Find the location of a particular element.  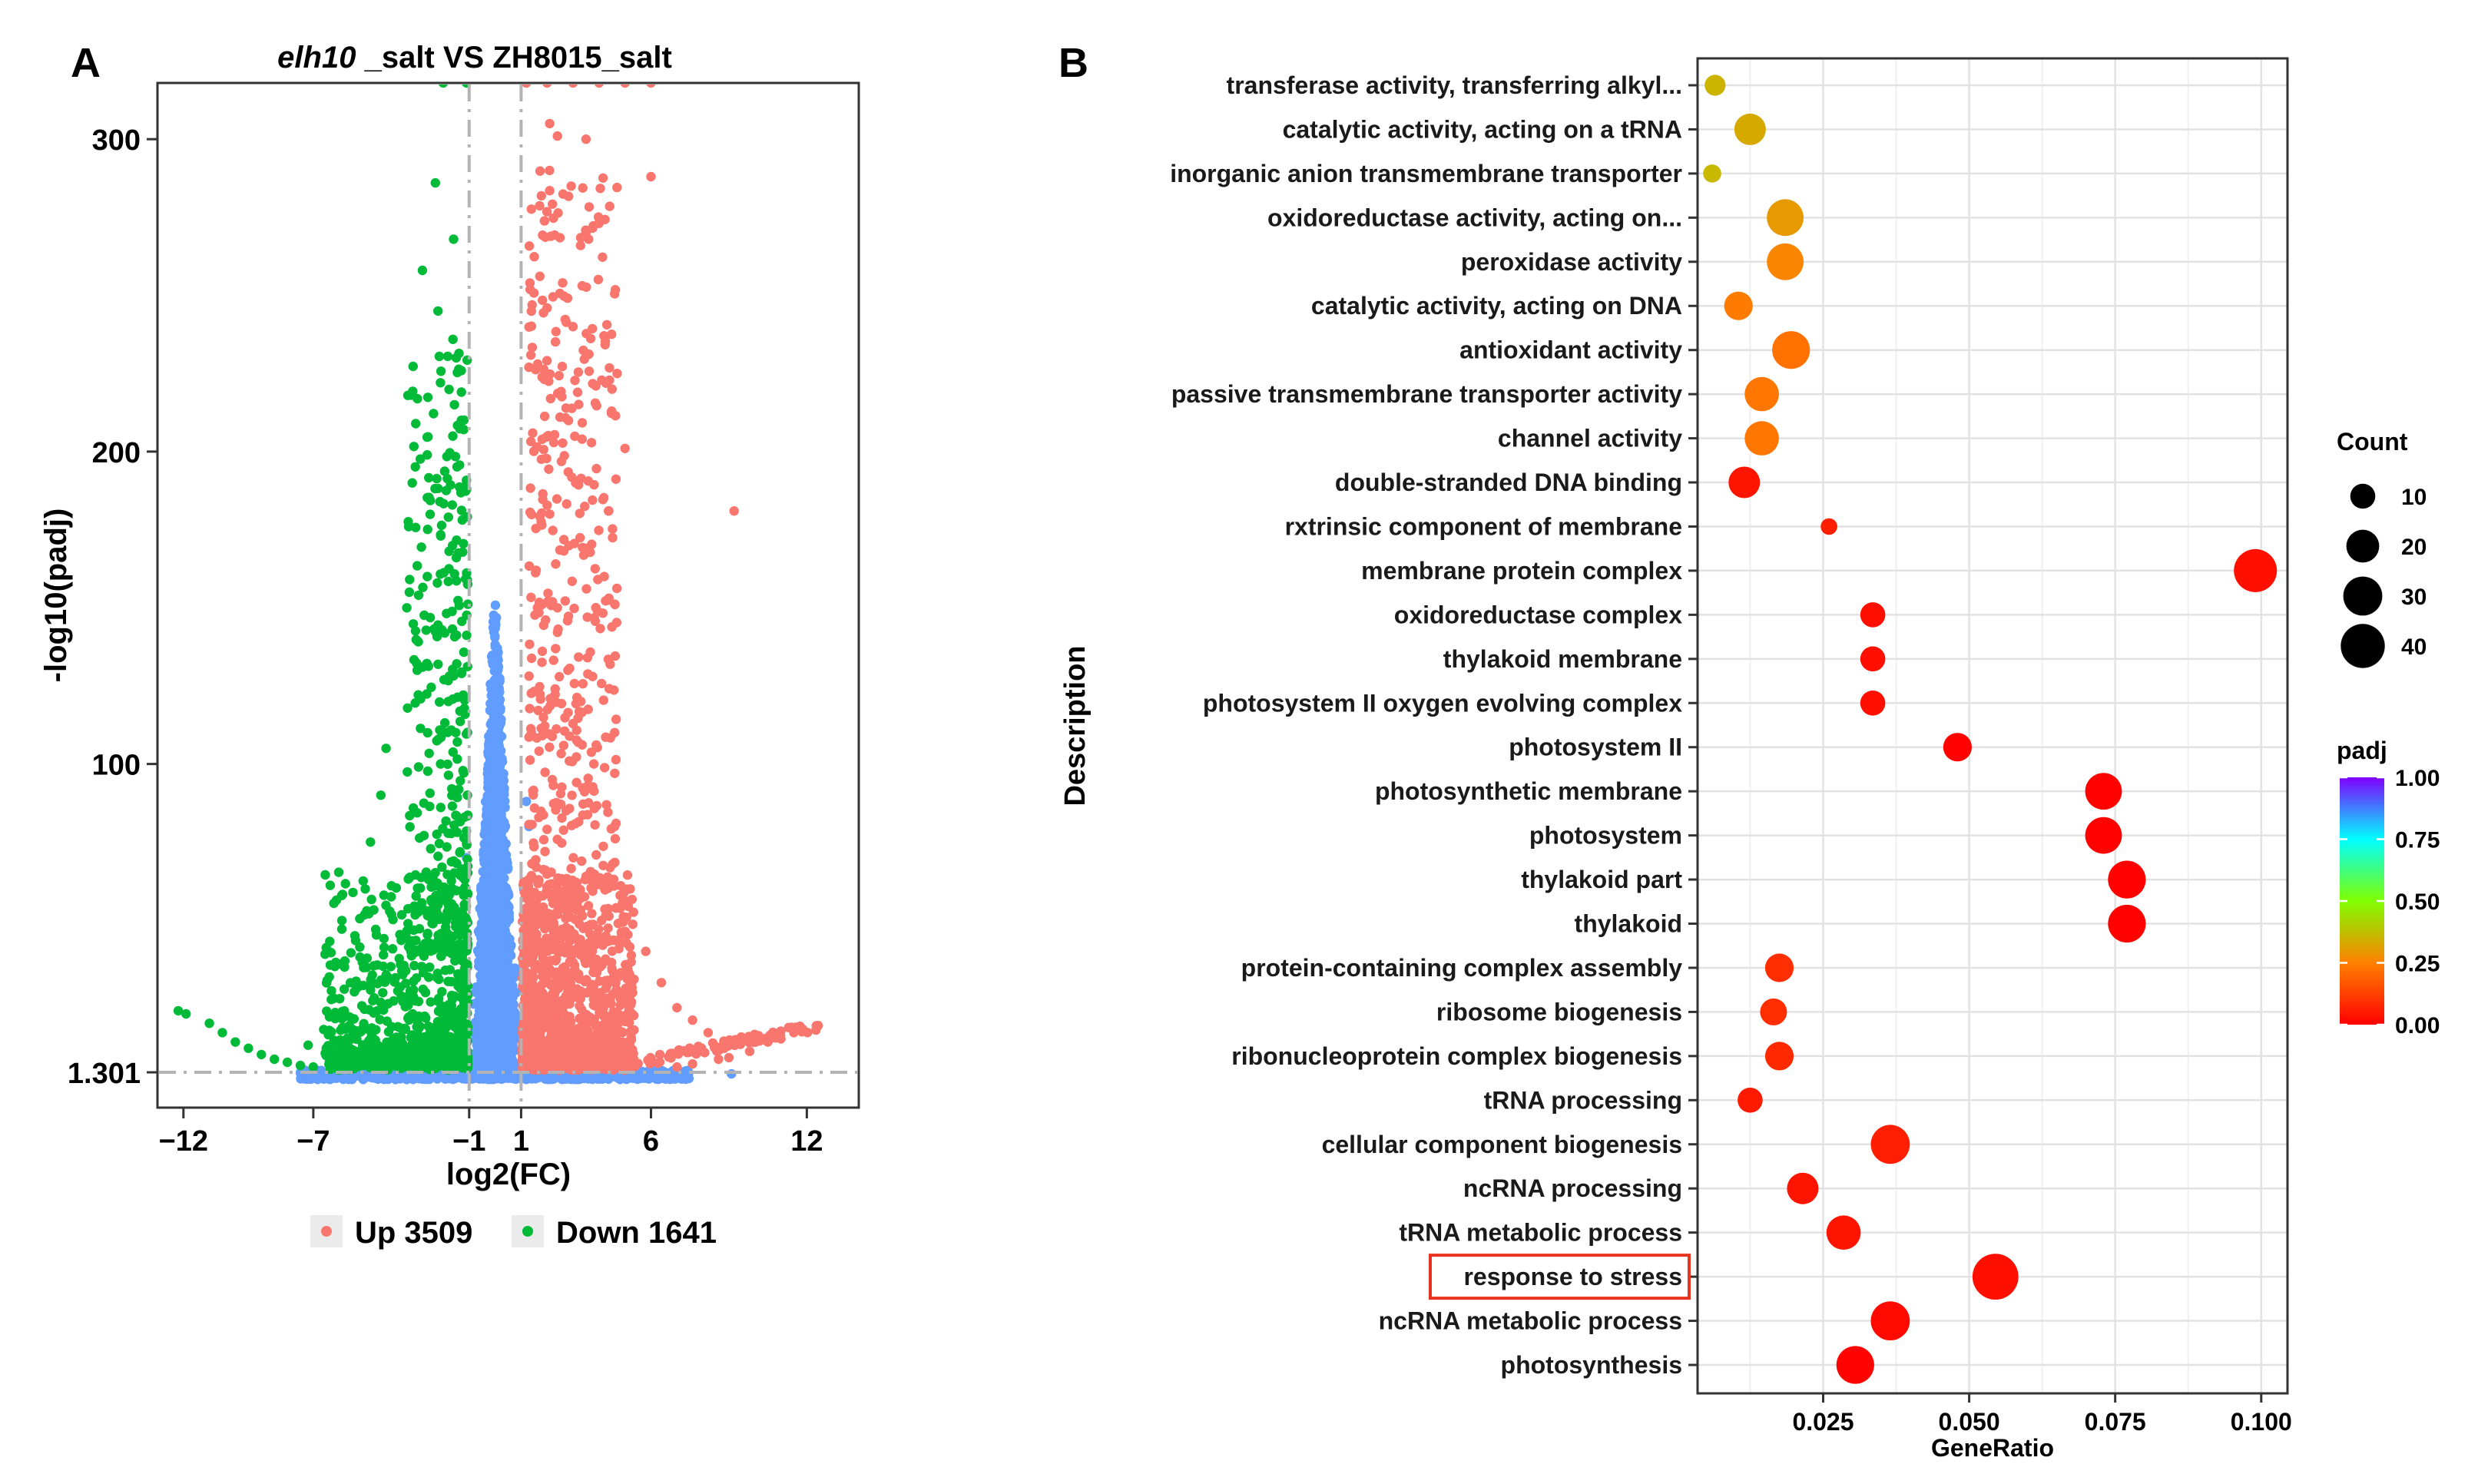

volcano-x-tick-label: 6 is located at coordinates (651, 1141).